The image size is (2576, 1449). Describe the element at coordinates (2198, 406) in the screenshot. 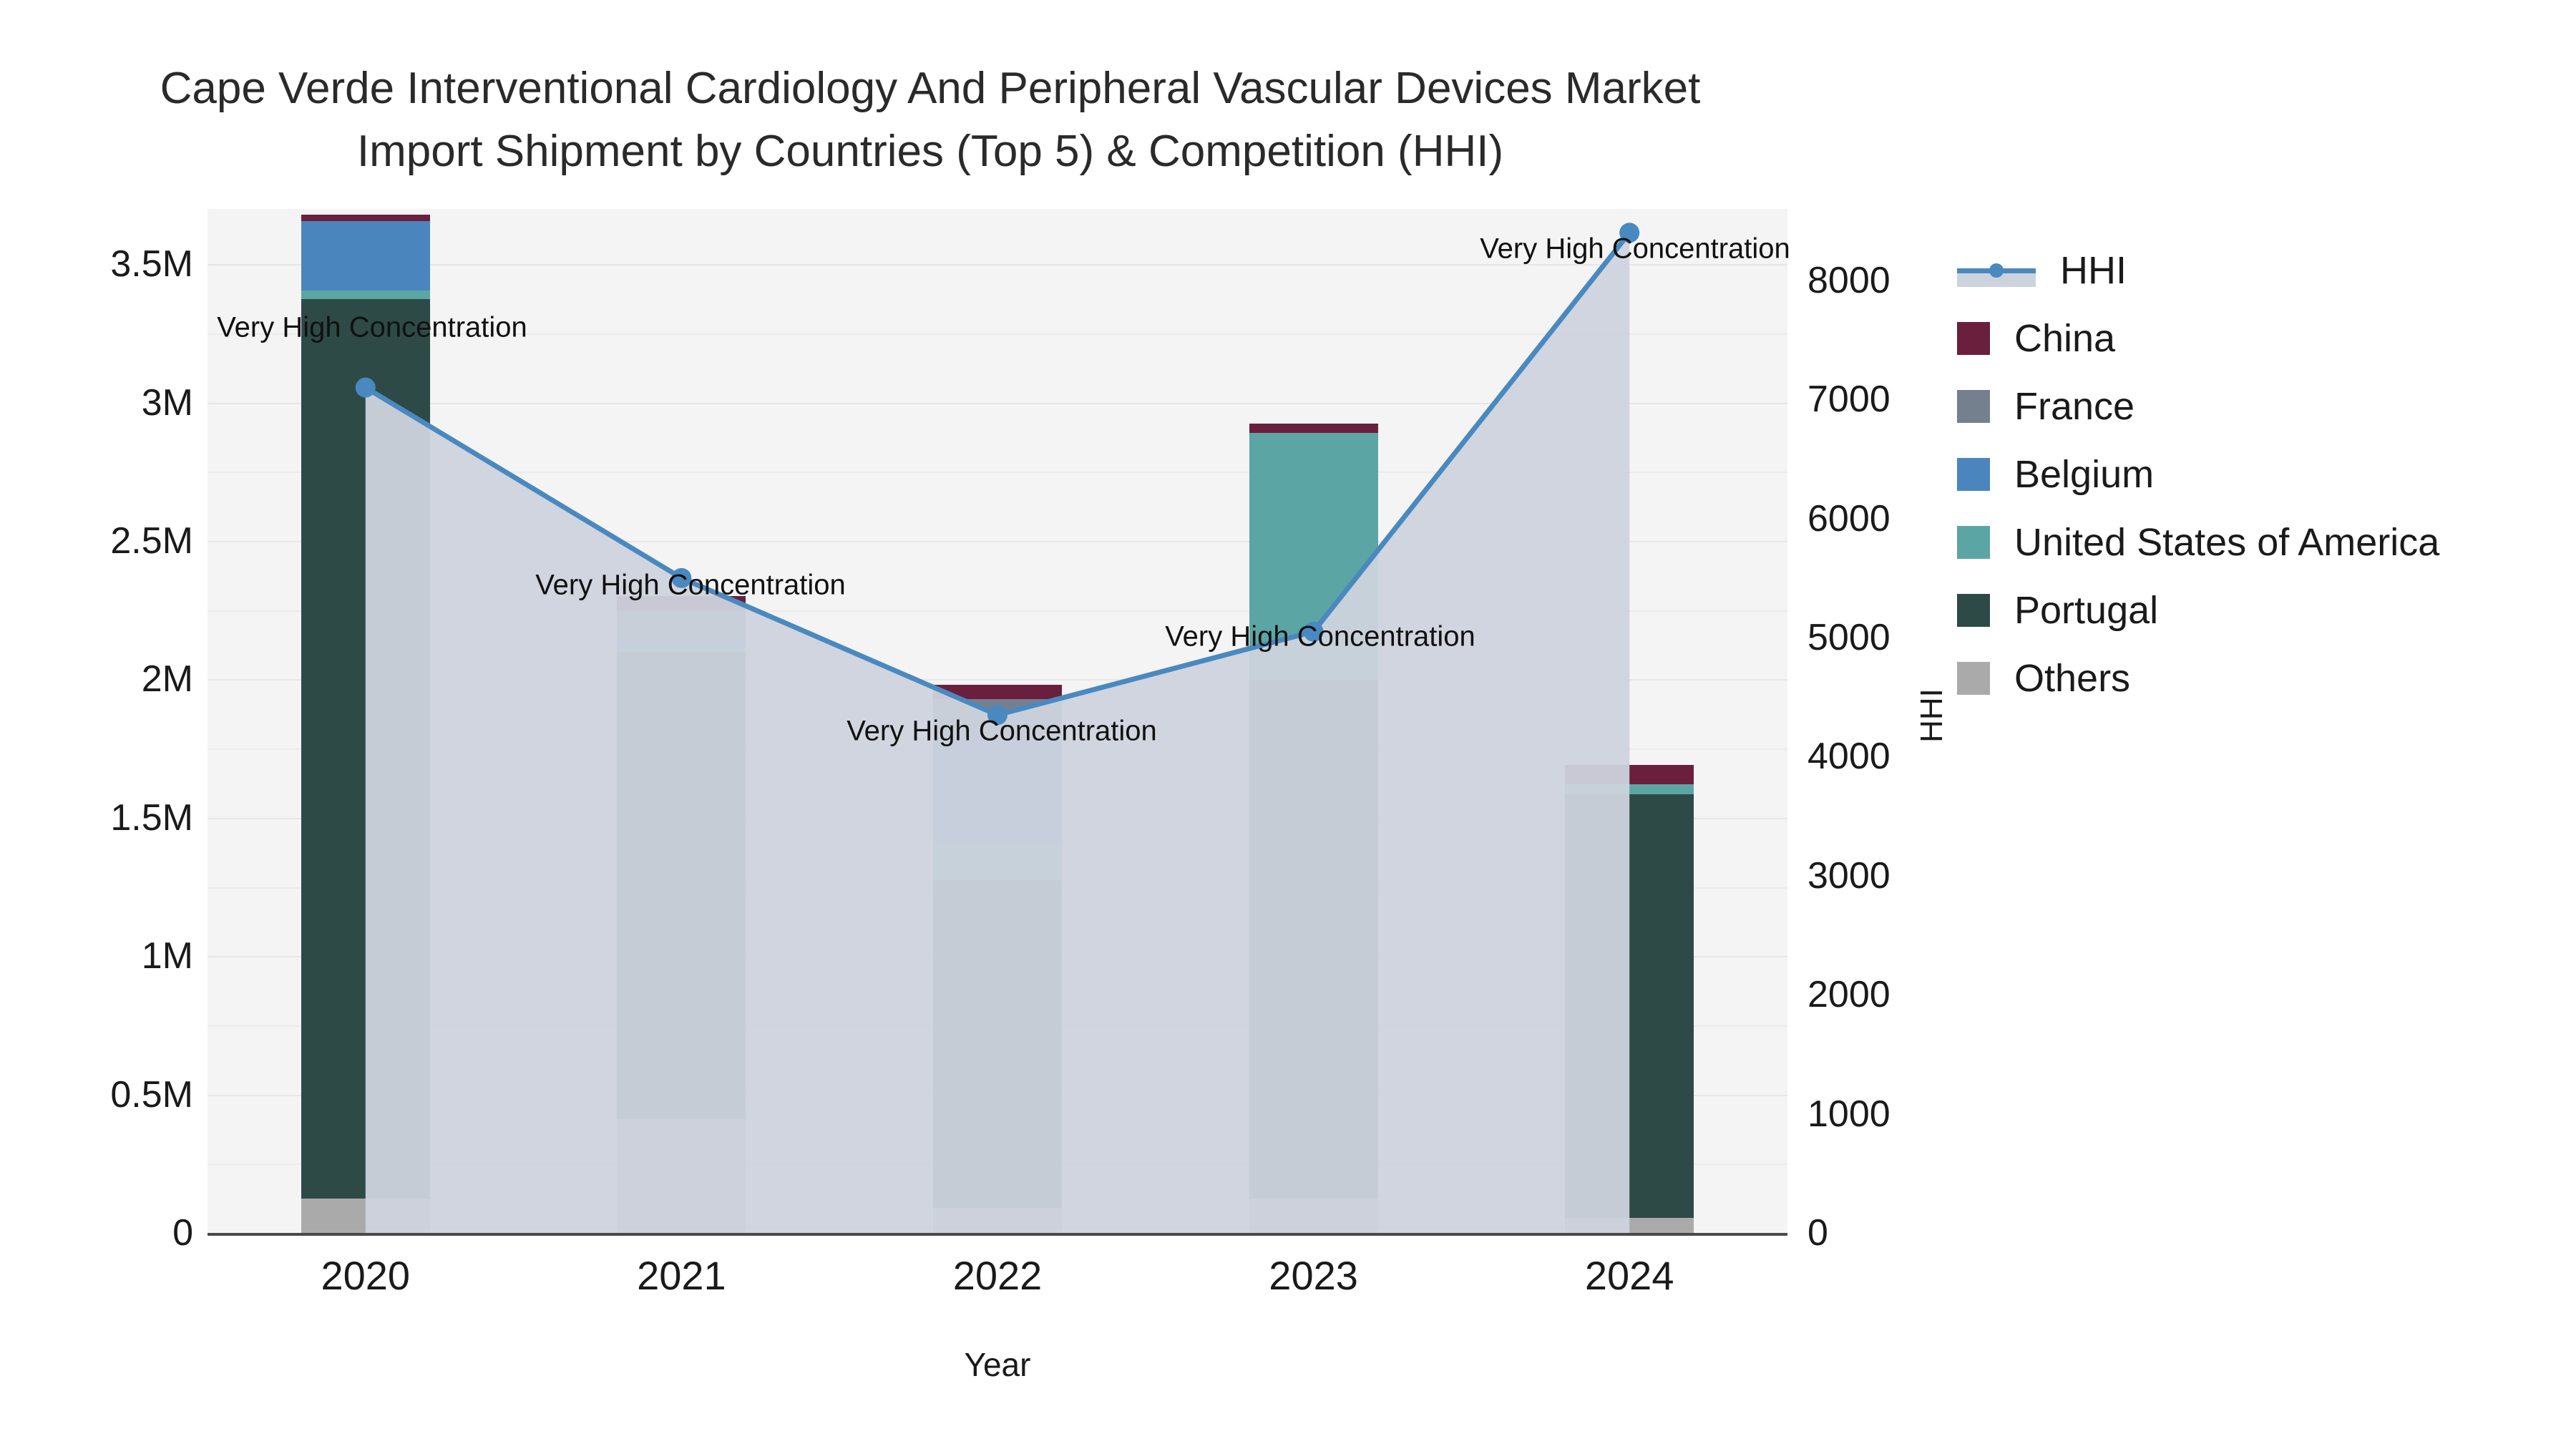

I see `legend-item-france: France` at that location.